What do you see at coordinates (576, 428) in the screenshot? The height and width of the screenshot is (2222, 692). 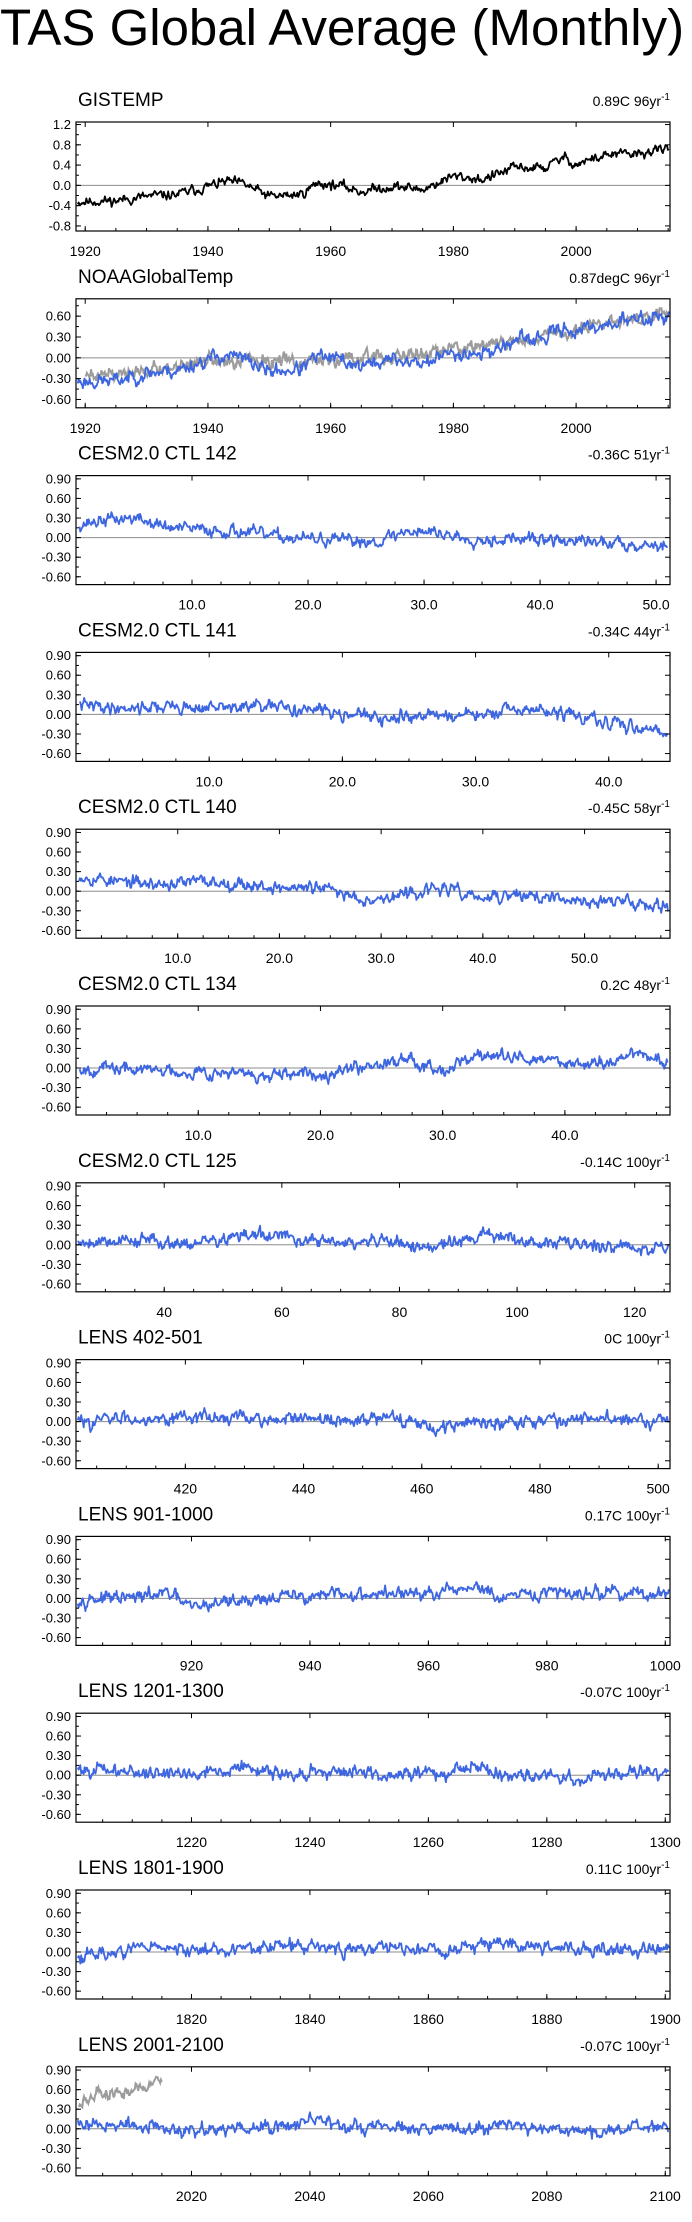 I see `x-tick-label: 2000` at bounding box center [576, 428].